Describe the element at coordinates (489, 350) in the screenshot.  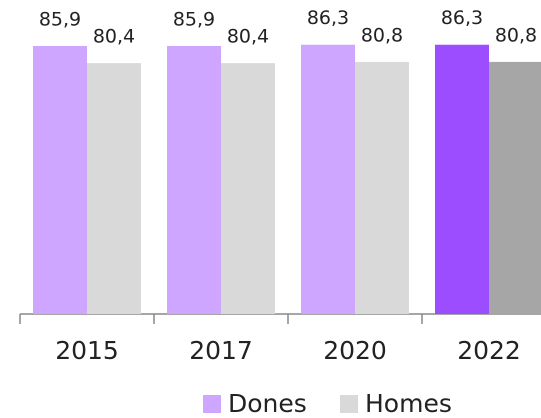
I see `x-tick-label: 2022` at that location.